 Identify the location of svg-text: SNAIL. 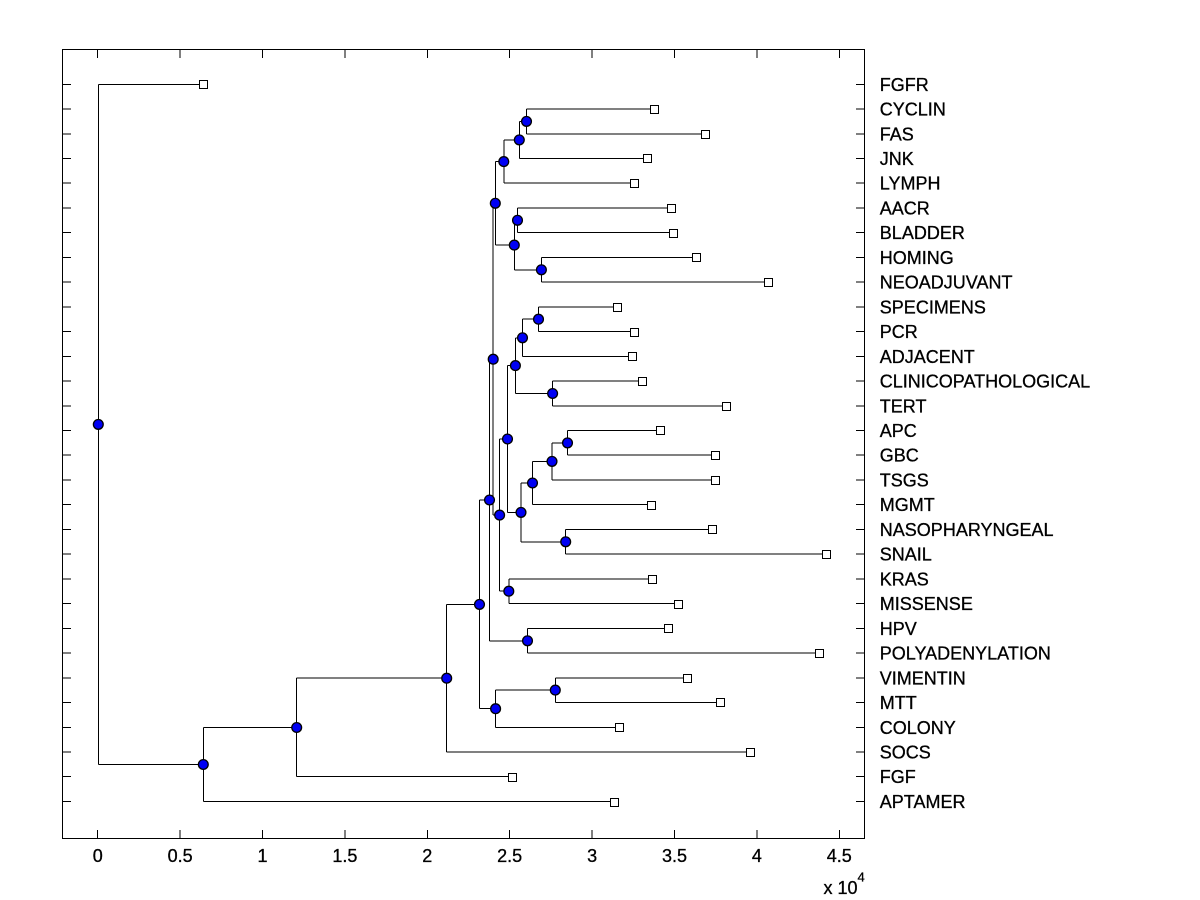
(906, 555).